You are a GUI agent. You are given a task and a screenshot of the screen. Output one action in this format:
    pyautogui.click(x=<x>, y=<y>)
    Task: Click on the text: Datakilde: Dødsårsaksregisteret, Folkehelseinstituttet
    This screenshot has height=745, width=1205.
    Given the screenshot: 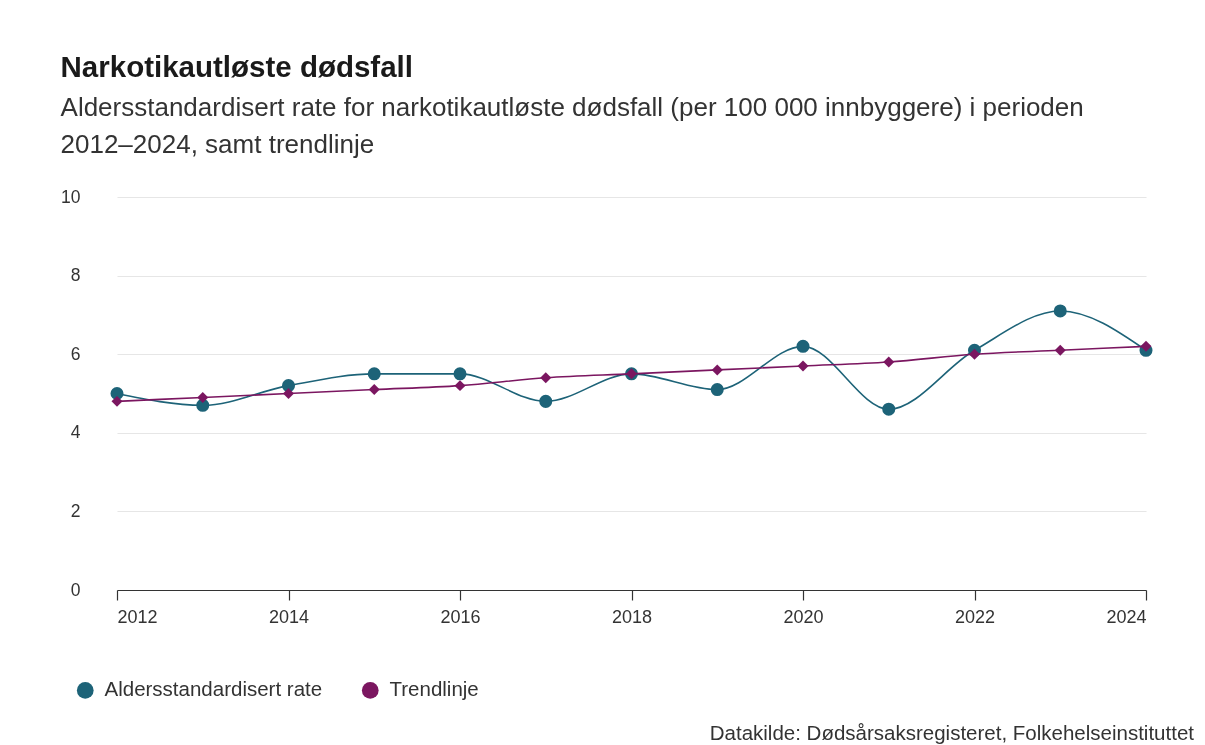 What is the action you would take?
    pyautogui.click(x=952, y=732)
    